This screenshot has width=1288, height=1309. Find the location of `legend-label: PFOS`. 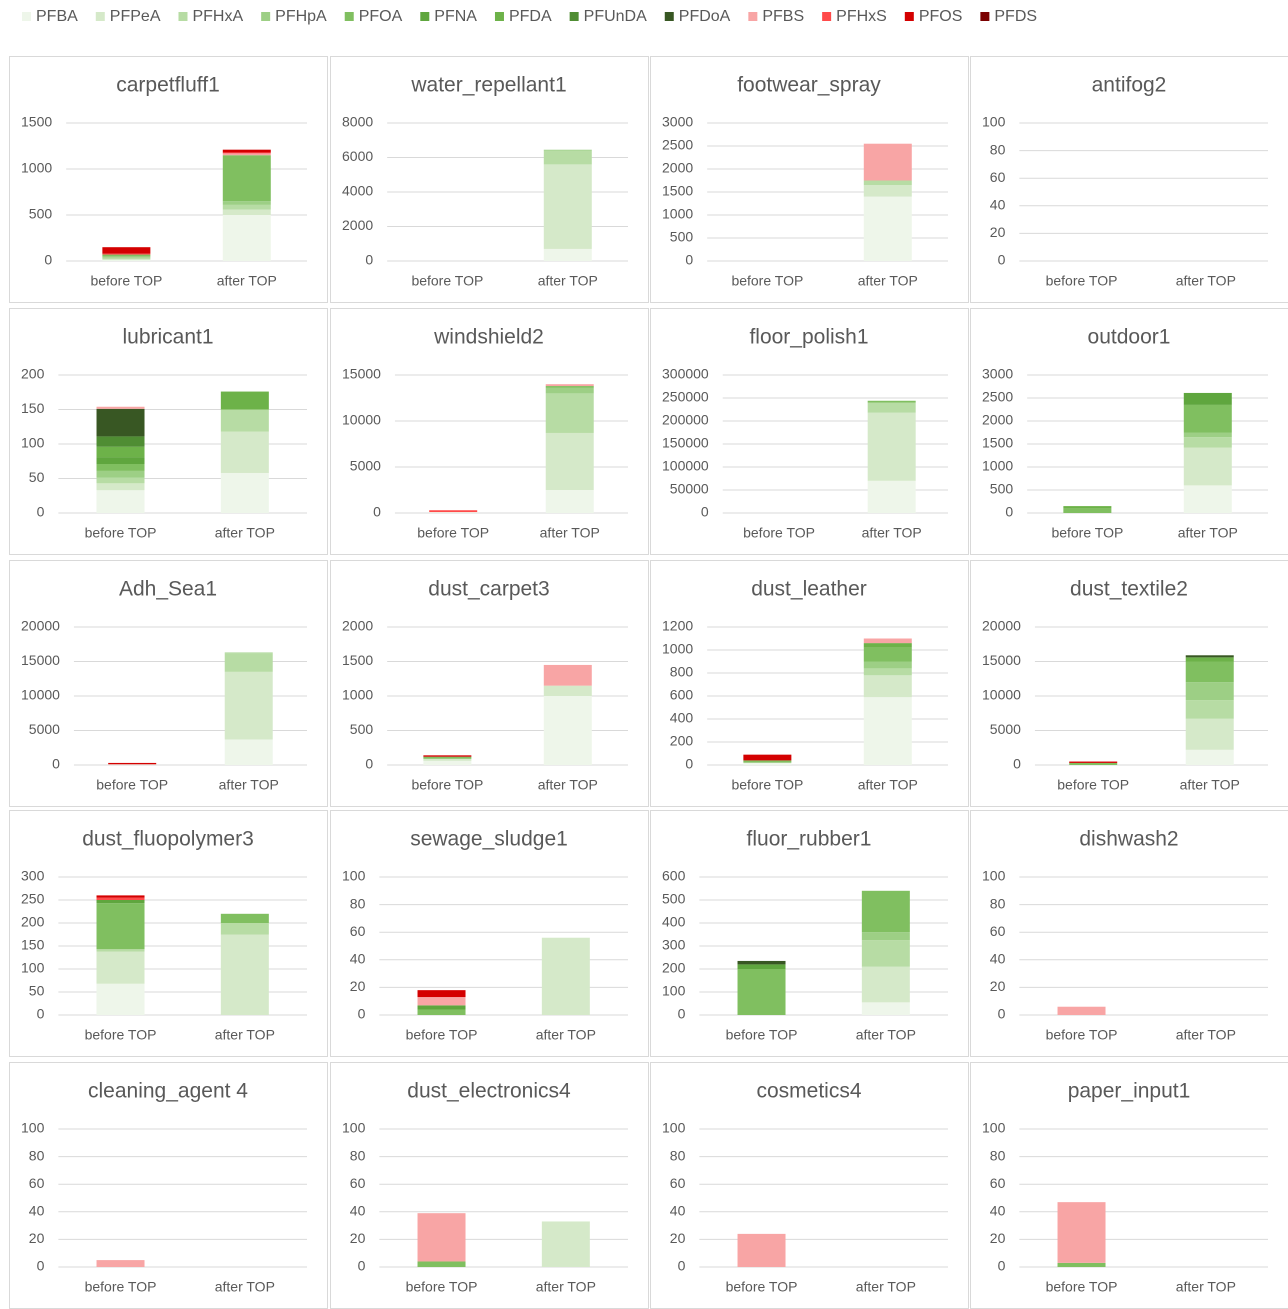

legend-label: PFOS is located at coordinates (941, 16).